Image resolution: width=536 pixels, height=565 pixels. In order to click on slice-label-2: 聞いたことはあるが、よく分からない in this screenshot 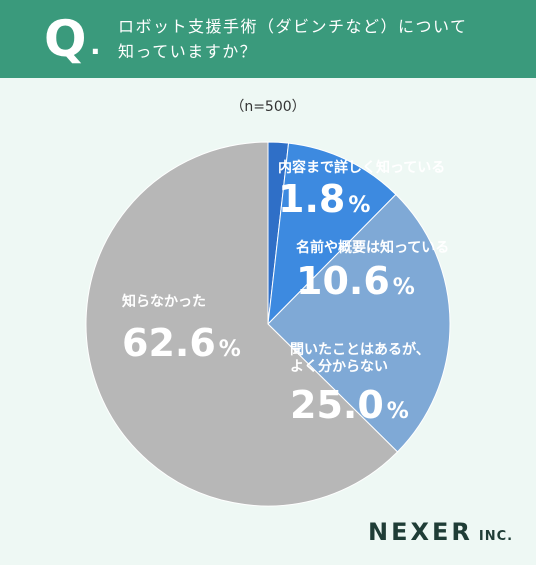, I will do `click(360, 358)`.